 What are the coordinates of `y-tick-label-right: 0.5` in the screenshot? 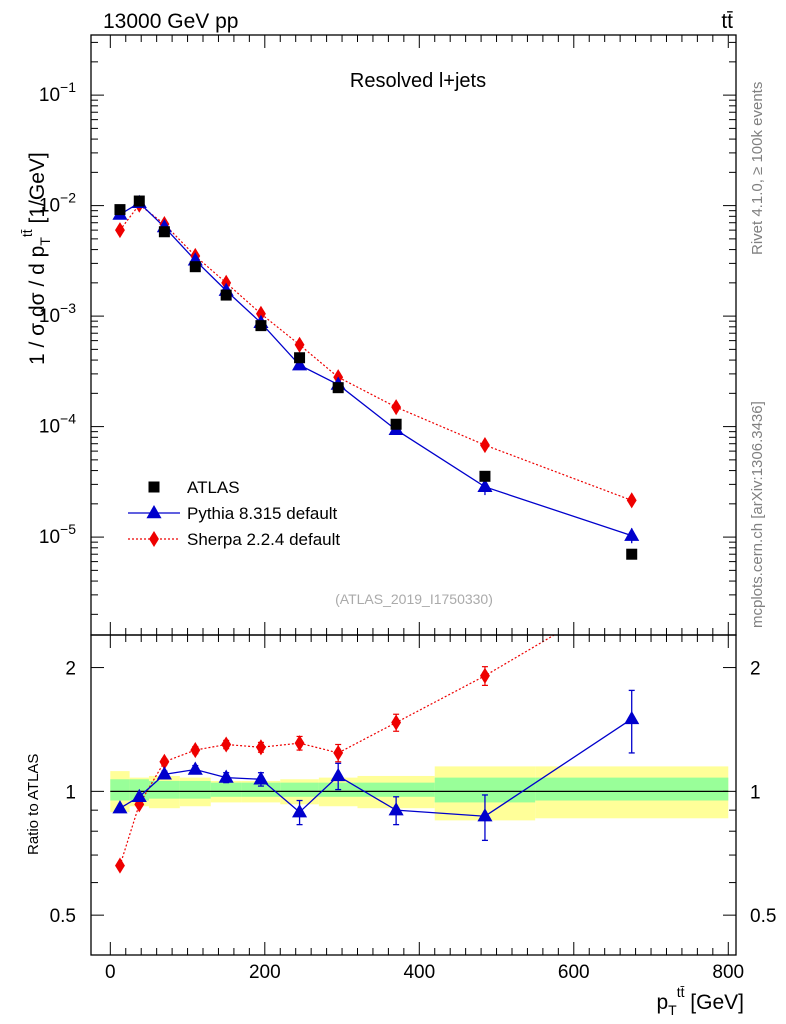 It's located at (763, 916).